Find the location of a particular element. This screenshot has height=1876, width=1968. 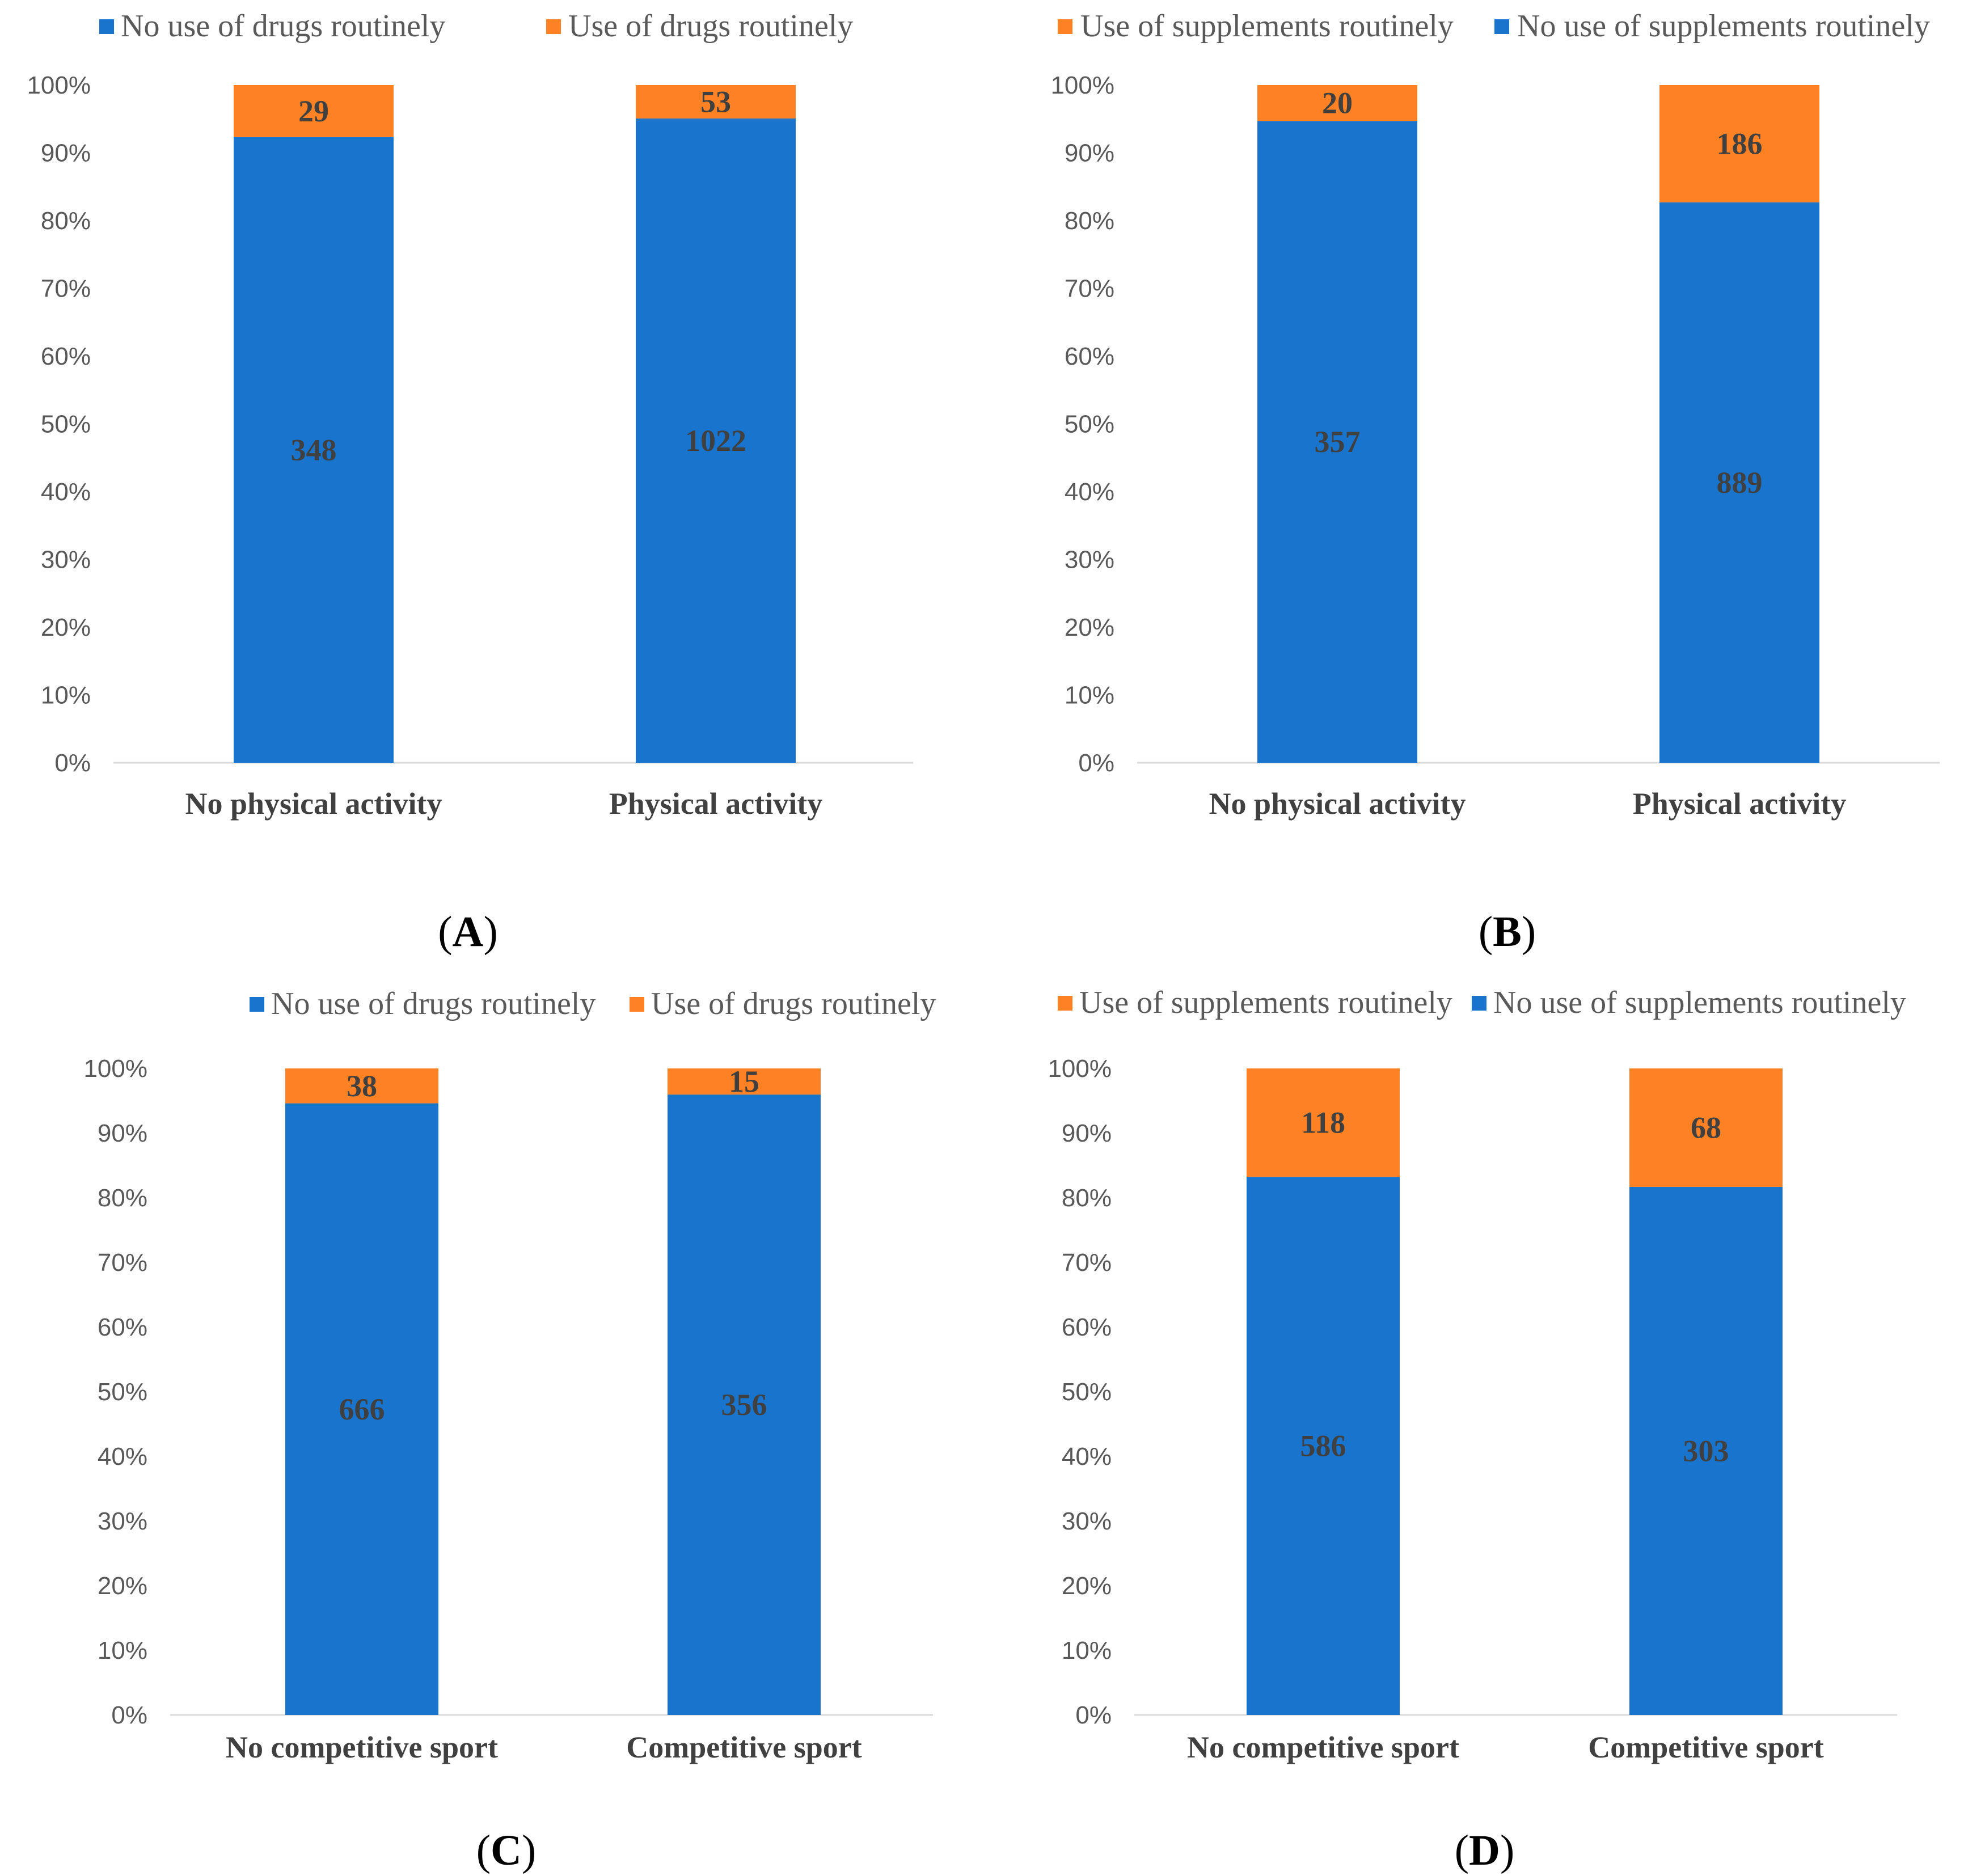

data-label-use-of-drugs-routinely-competitive-sport: 15 is located at coordinates (744, 1081).